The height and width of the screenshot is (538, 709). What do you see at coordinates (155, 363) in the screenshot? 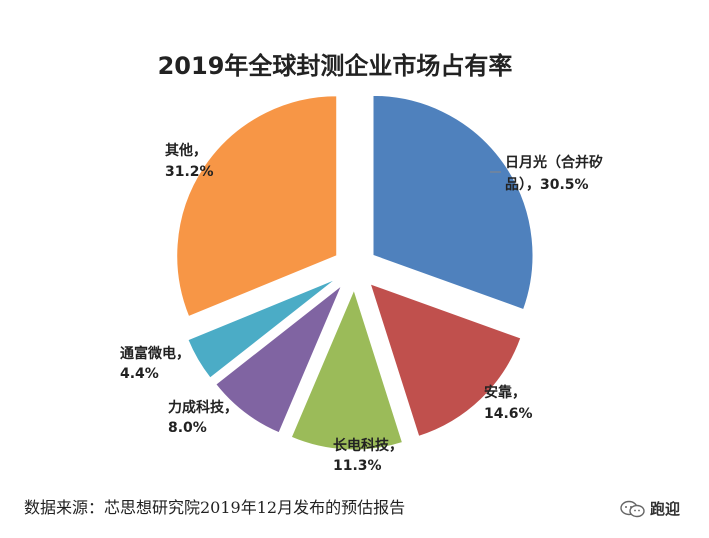
I see `slice-label: 通富微电， 4.4%` at bounding box center [155, 363].